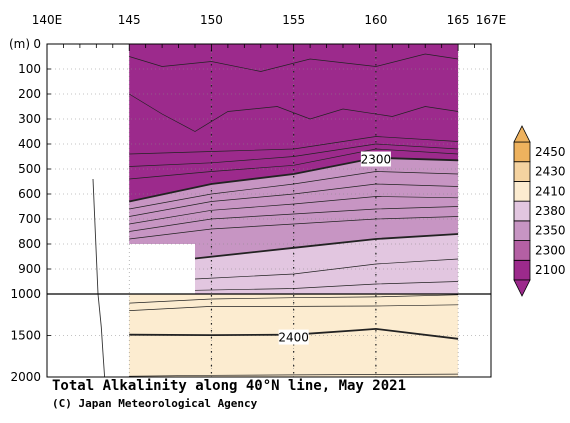 The image size is (570, 423). What do you see at coordinates (458, 20) in the screenshot?
I see `x-tick-label: 165` at bounding box center [458, 20].